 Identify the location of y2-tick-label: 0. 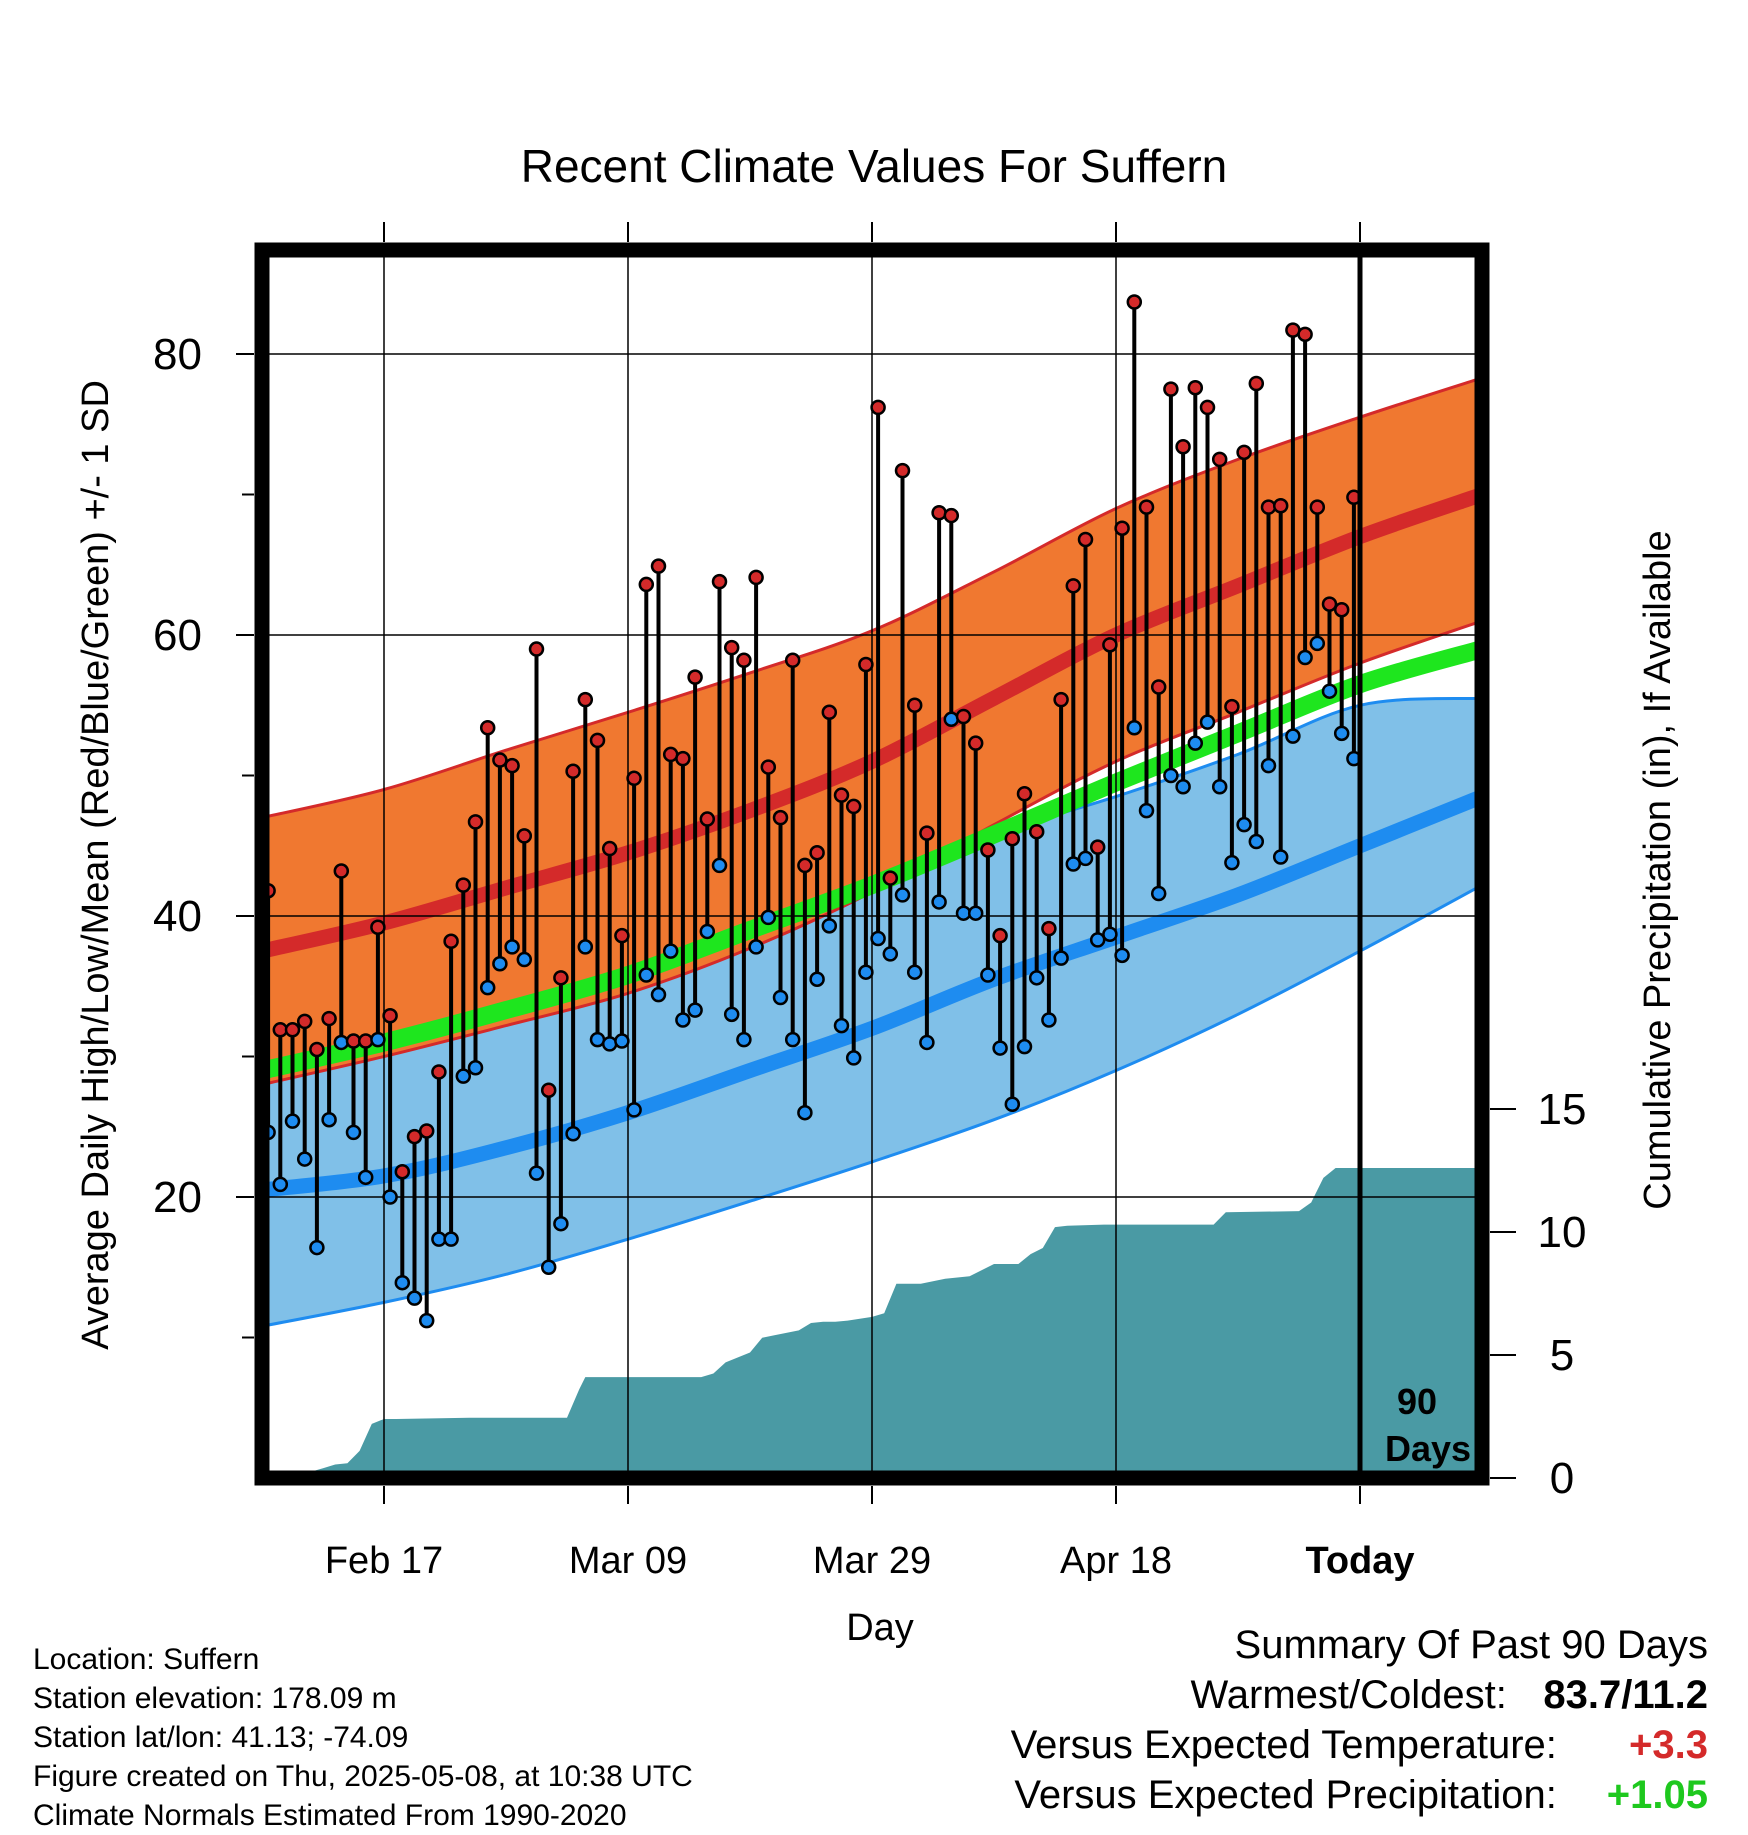
(1562, 1478).